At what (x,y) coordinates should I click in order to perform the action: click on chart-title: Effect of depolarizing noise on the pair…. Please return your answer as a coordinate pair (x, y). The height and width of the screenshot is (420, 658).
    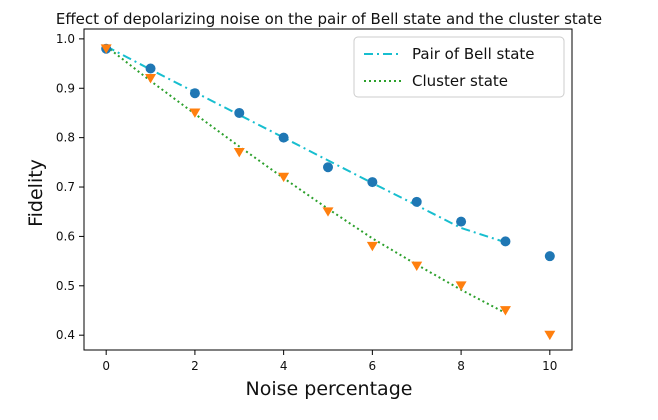
    Looking at the image, I should click on (329, 19).